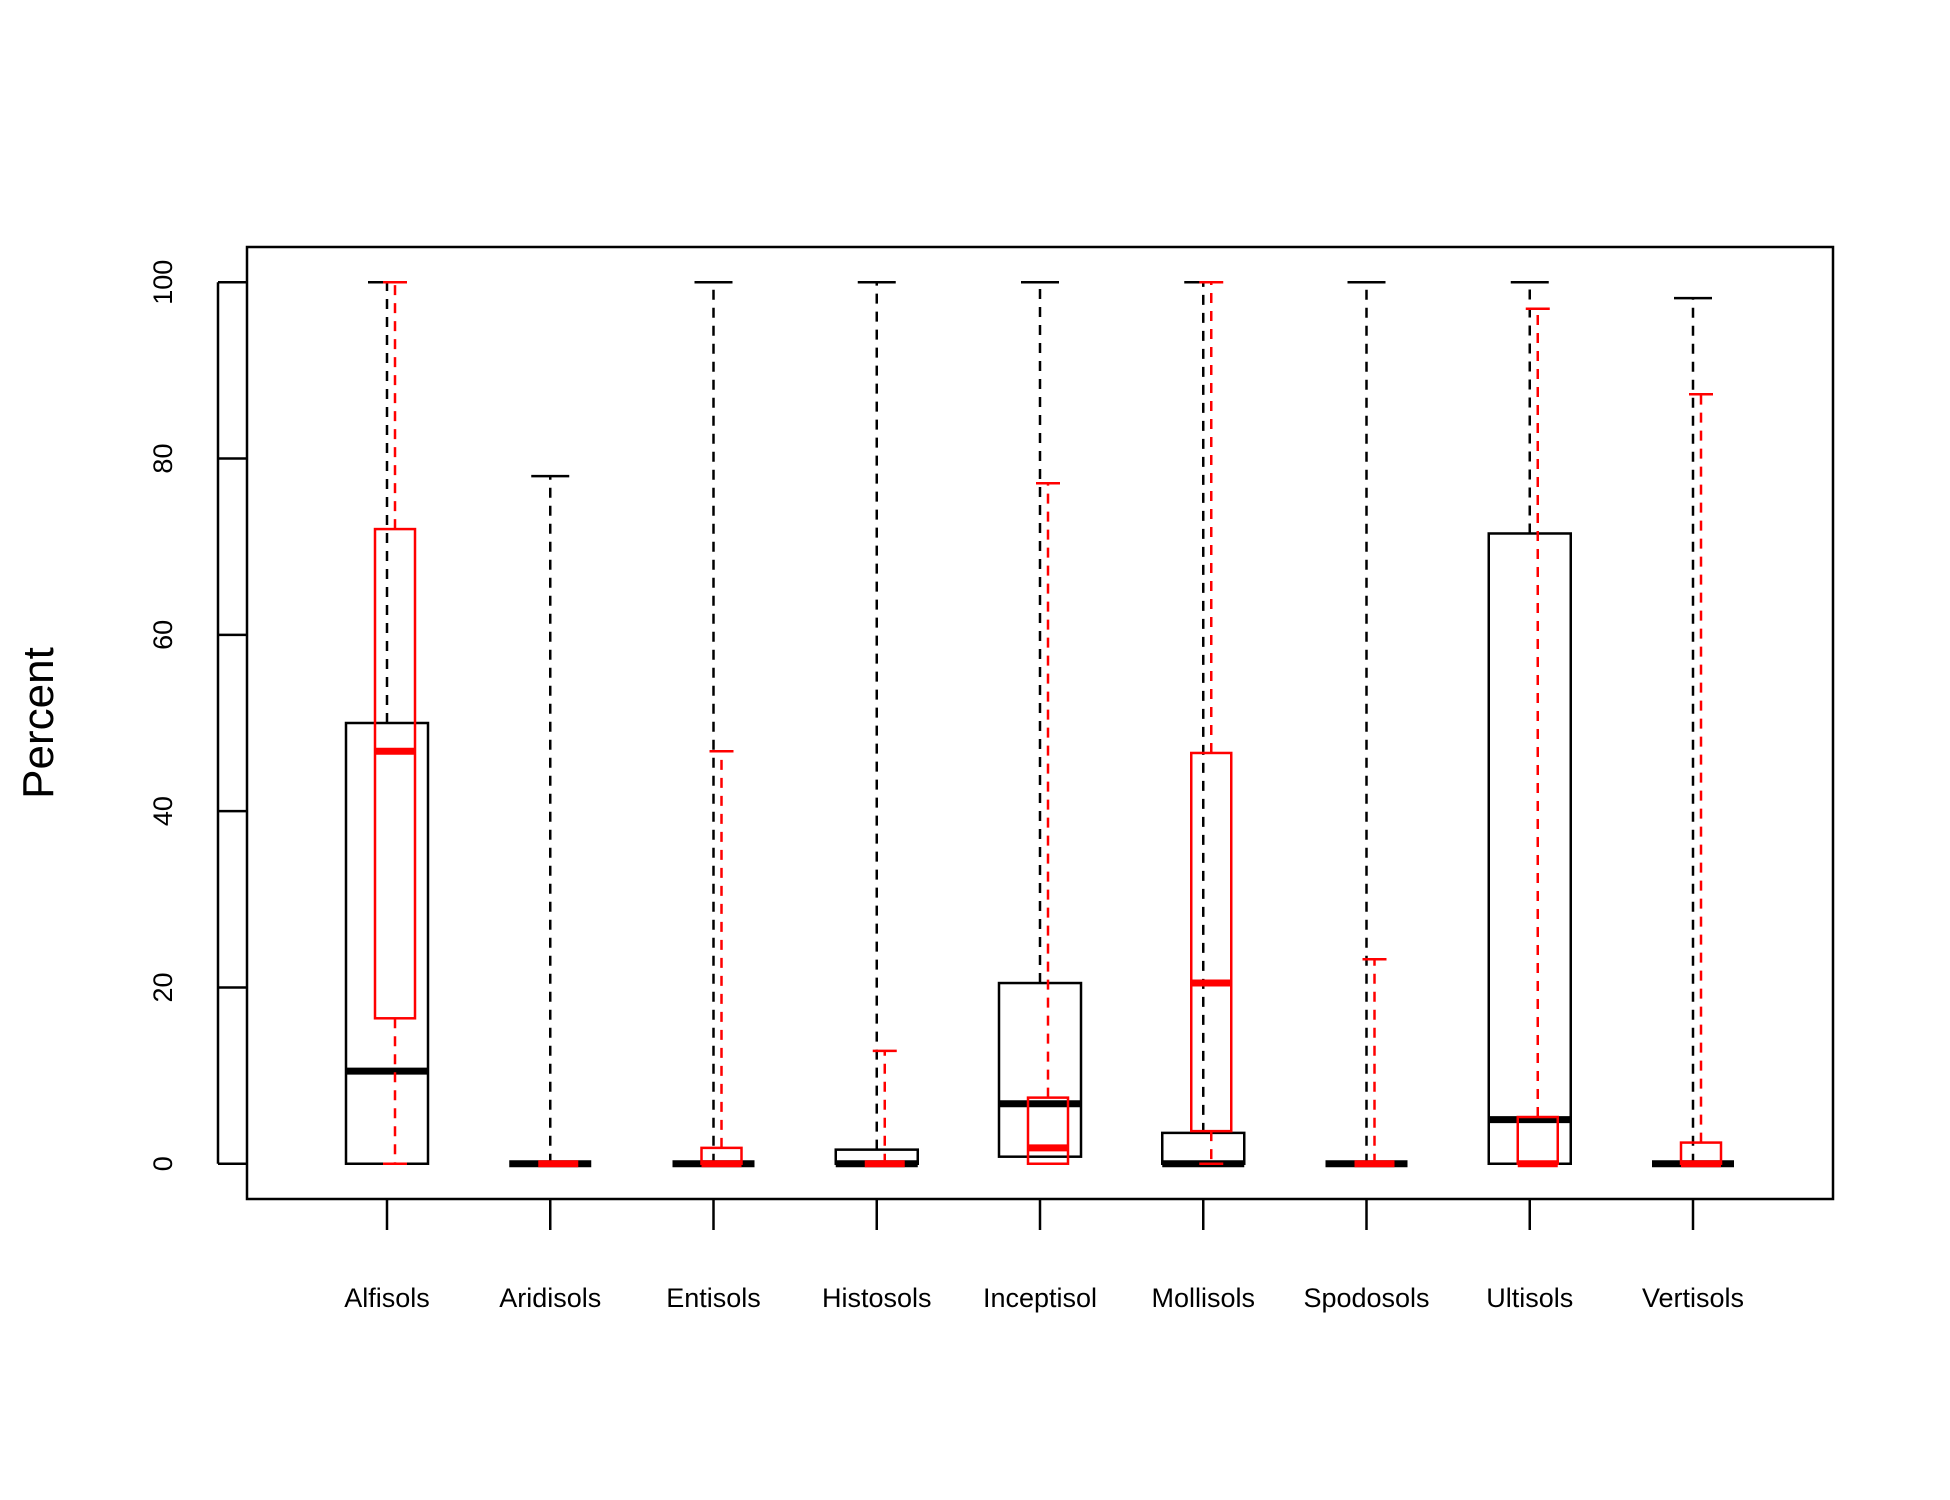 This screenshot has height=1500, width=1950. I want to click on y-axis: 0 20 40 60 80 100, so click(197, 715).